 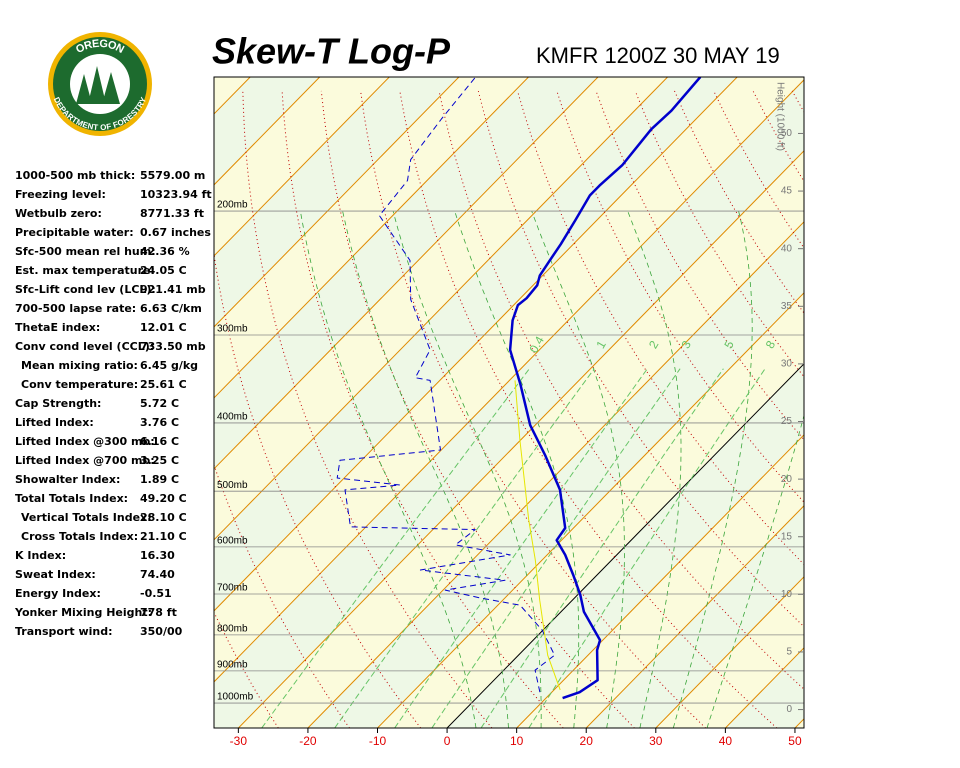 I want to click on y-tick-label: 400mb, so click(x=232, y=417).